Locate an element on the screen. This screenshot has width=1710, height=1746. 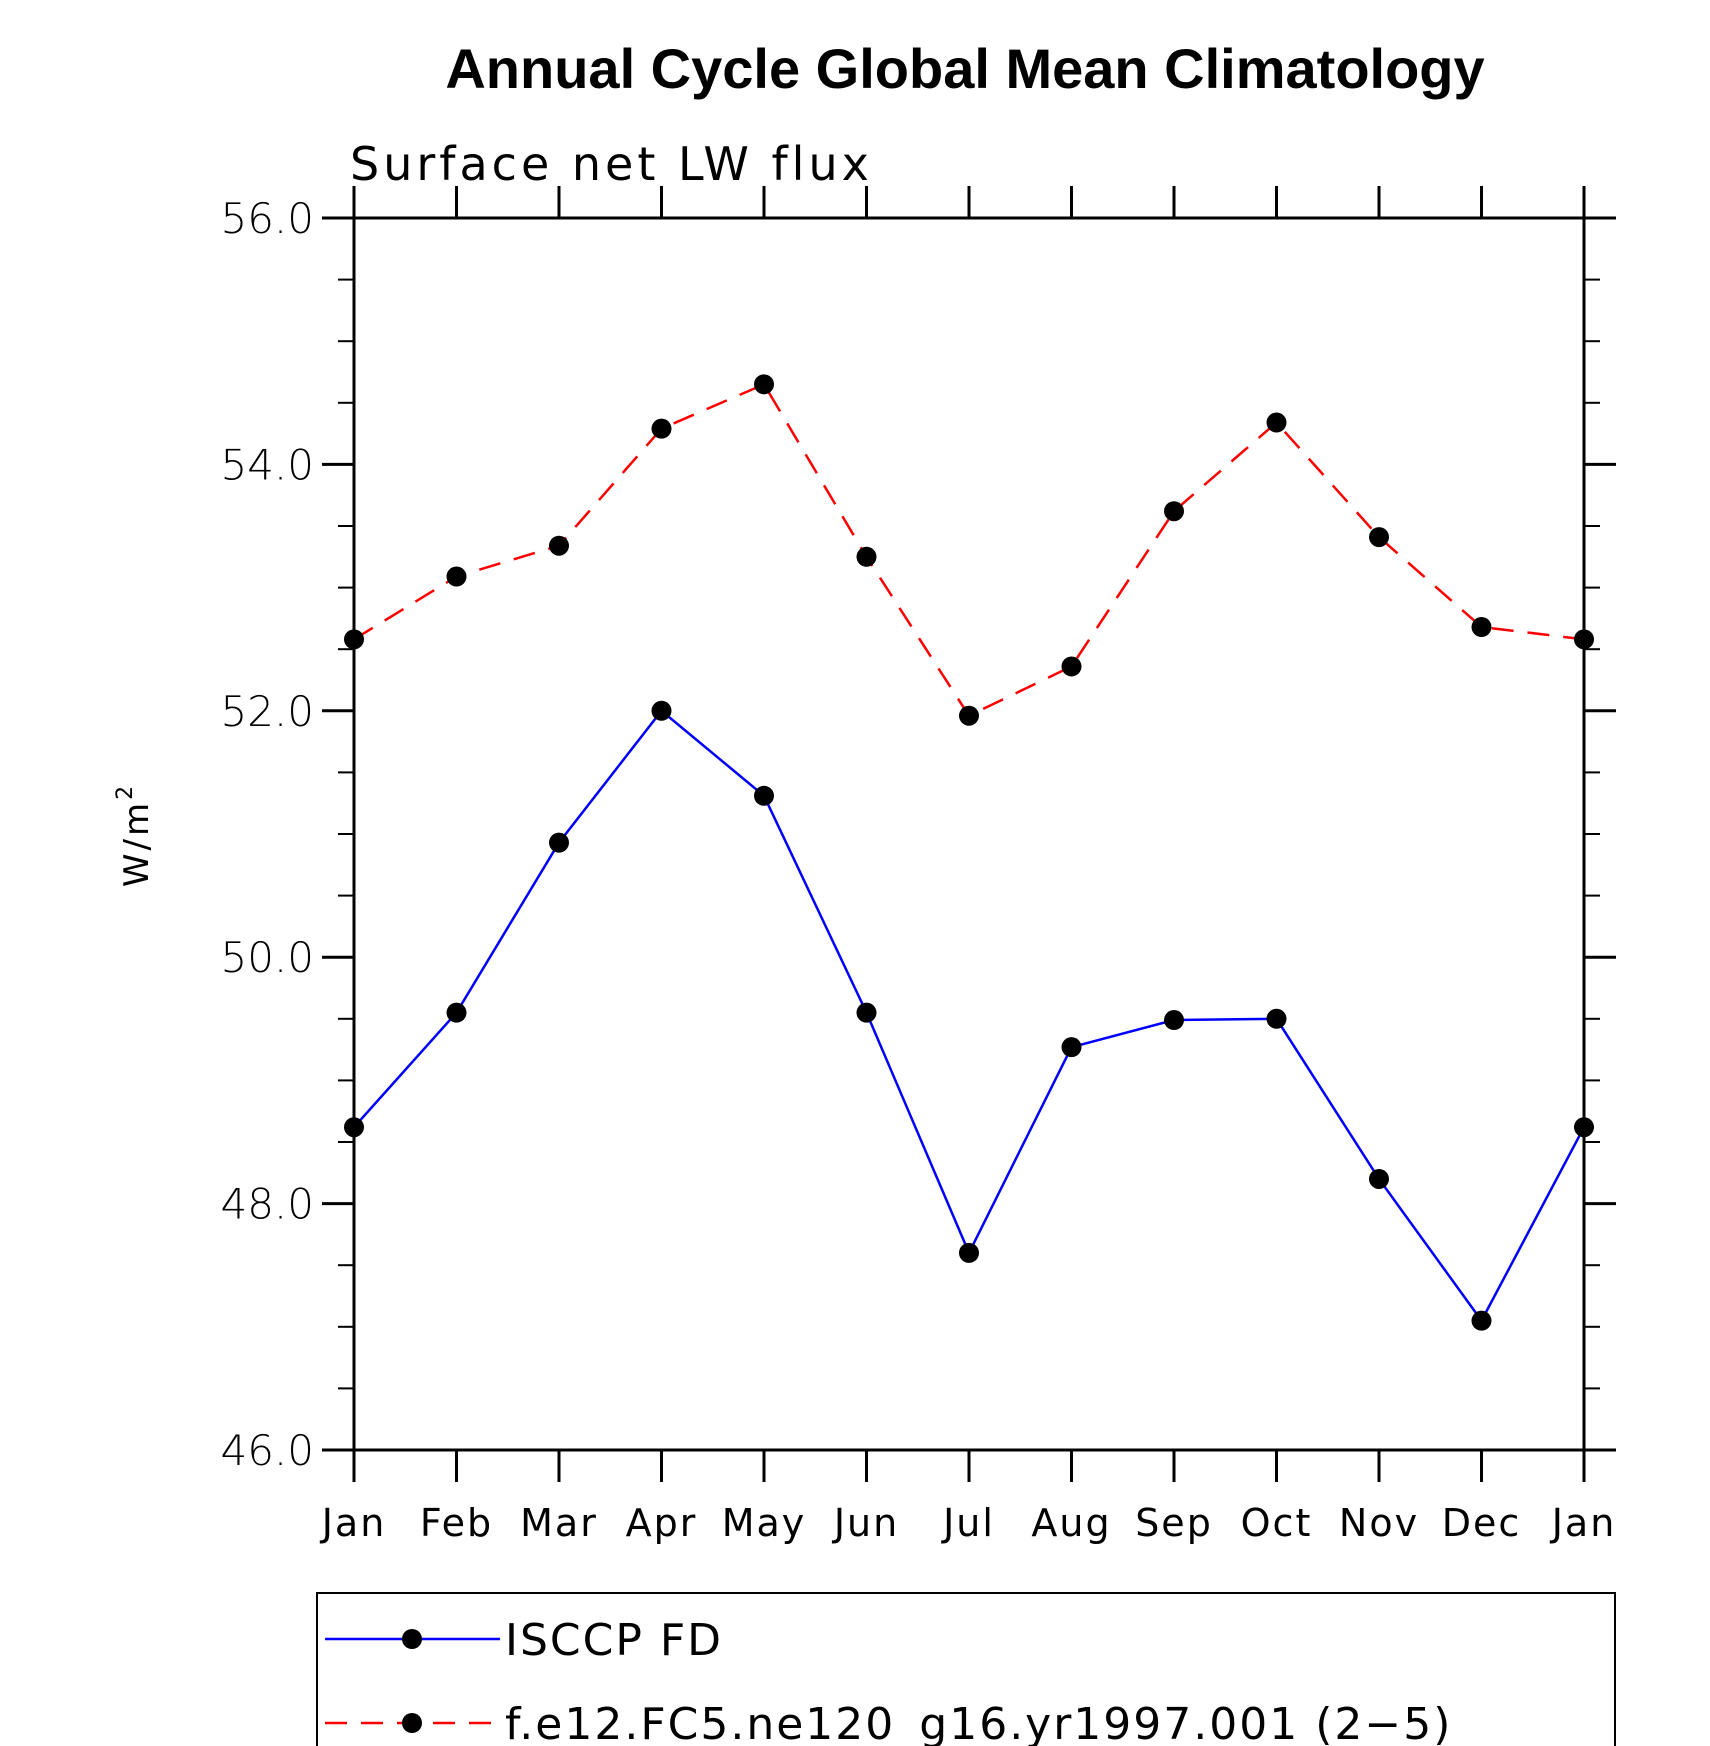
x-tick-label: Feb is located at coordinates (456, 1523).